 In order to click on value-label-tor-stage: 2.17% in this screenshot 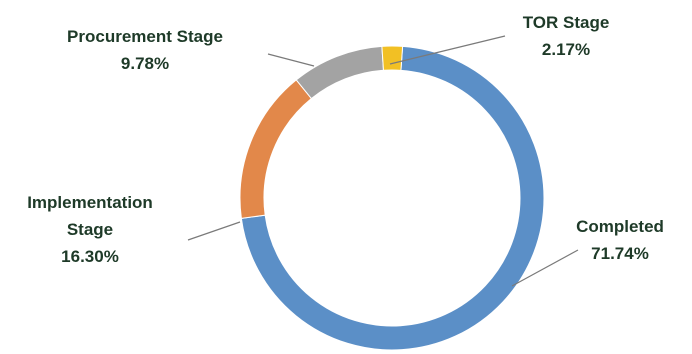, I will do `click(566, 49)`.